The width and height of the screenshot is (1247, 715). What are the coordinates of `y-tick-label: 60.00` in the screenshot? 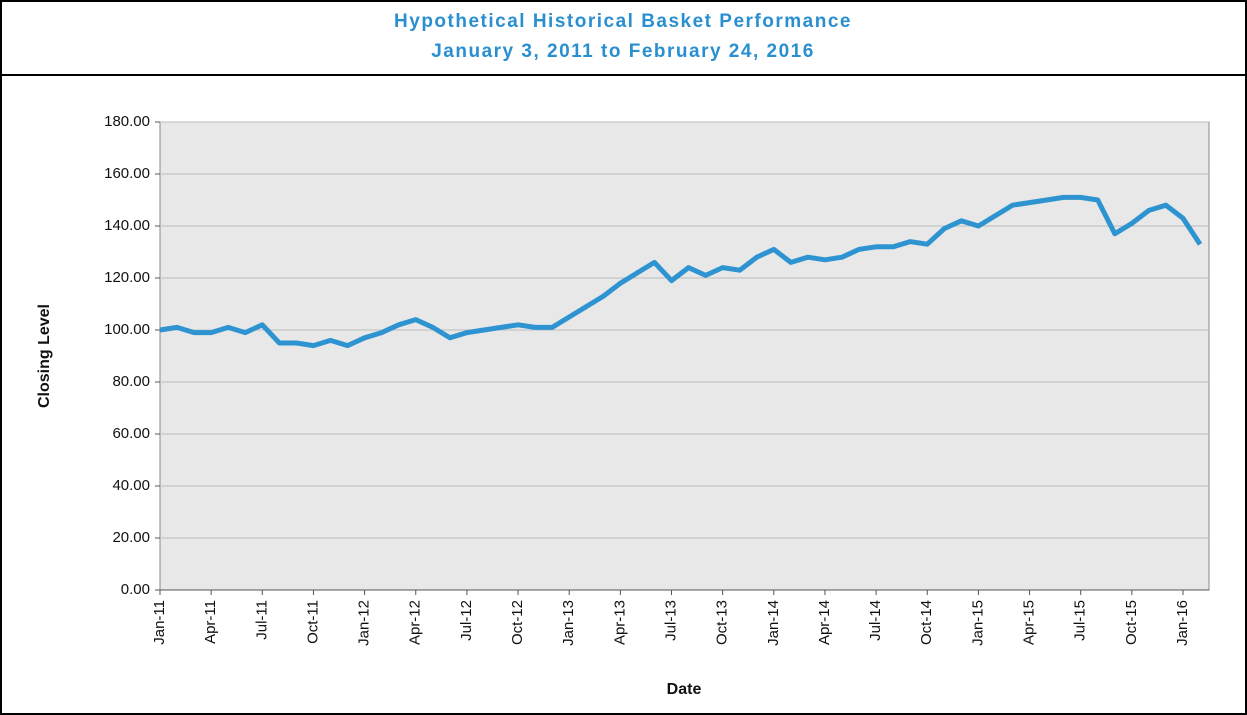 It's located at (131, 433).